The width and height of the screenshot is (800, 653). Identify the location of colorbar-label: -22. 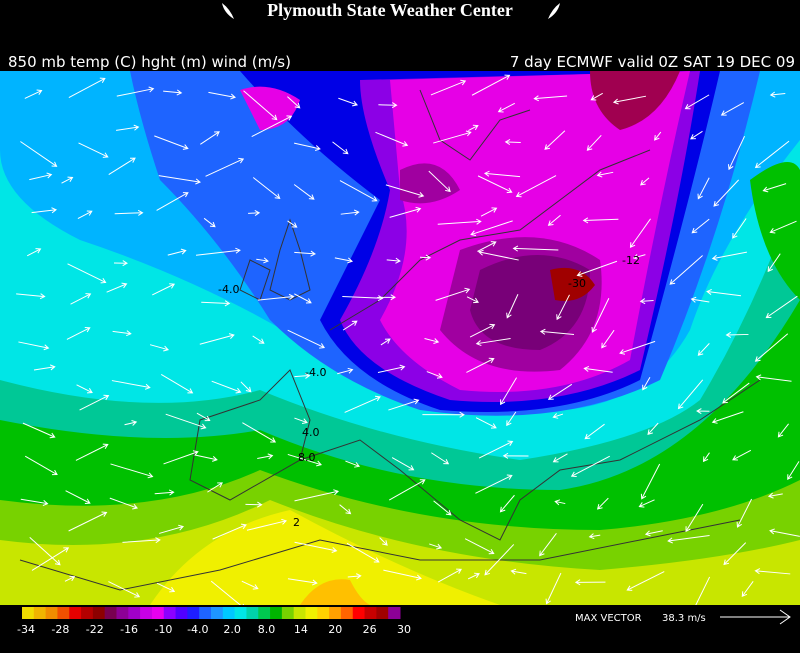
(95, 629).